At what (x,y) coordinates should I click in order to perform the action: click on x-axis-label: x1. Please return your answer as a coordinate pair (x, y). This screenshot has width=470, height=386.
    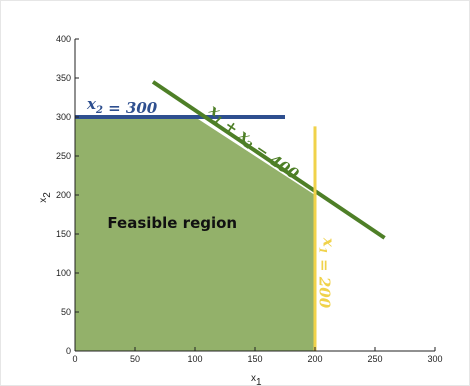
    Looking at the image, I should click on (256, 379).